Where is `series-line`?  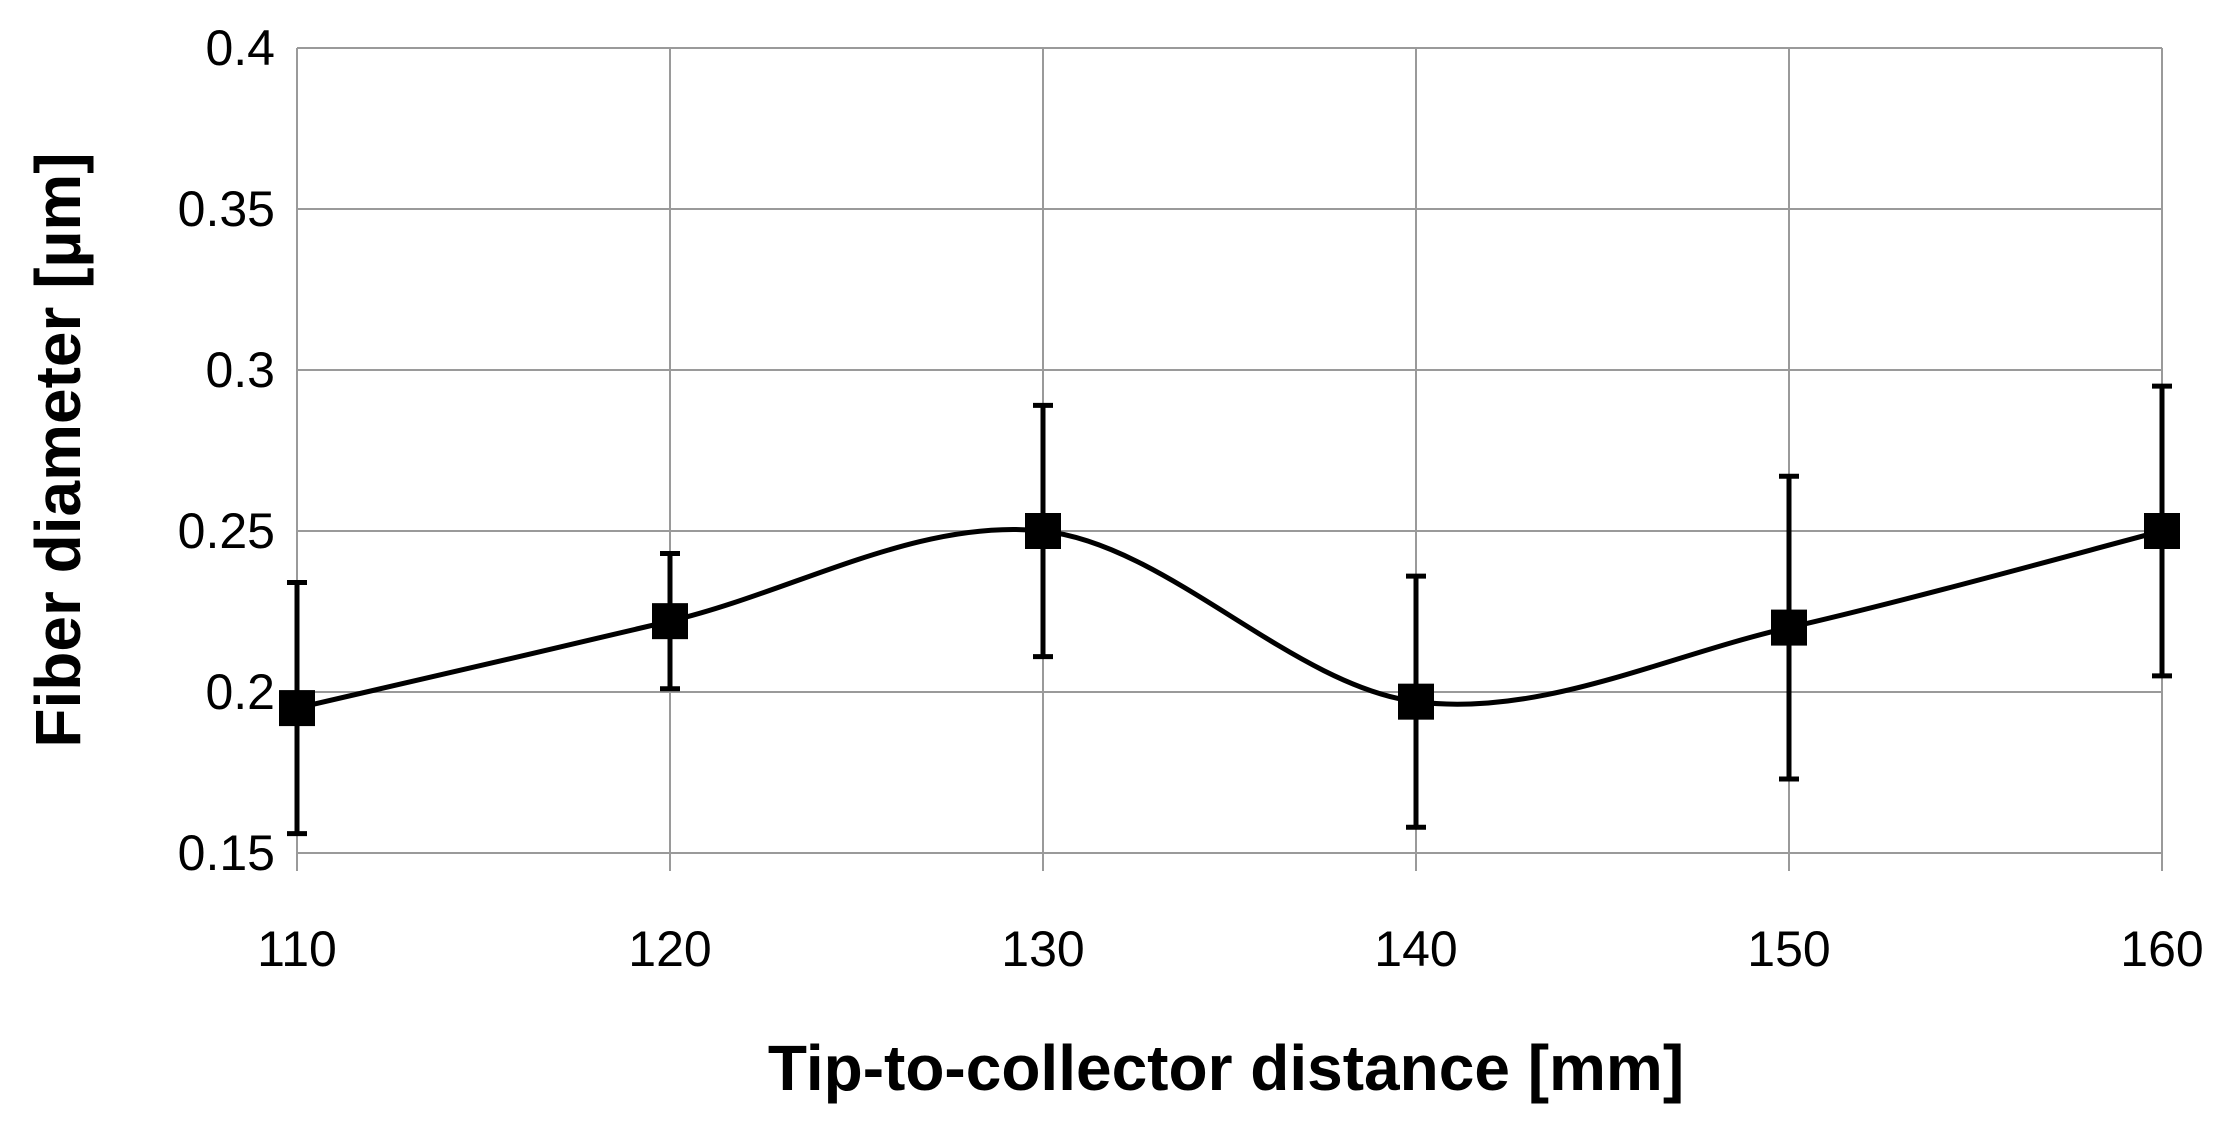
series-line is located at coordinates (1229, 618).